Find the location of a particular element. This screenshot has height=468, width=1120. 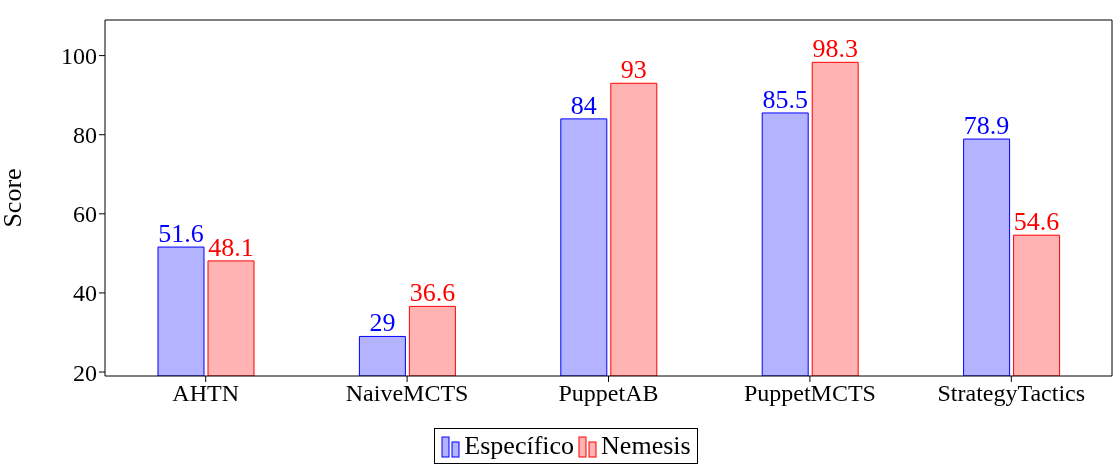

y-tick-label: 80 is located at coordinates (85, 135).